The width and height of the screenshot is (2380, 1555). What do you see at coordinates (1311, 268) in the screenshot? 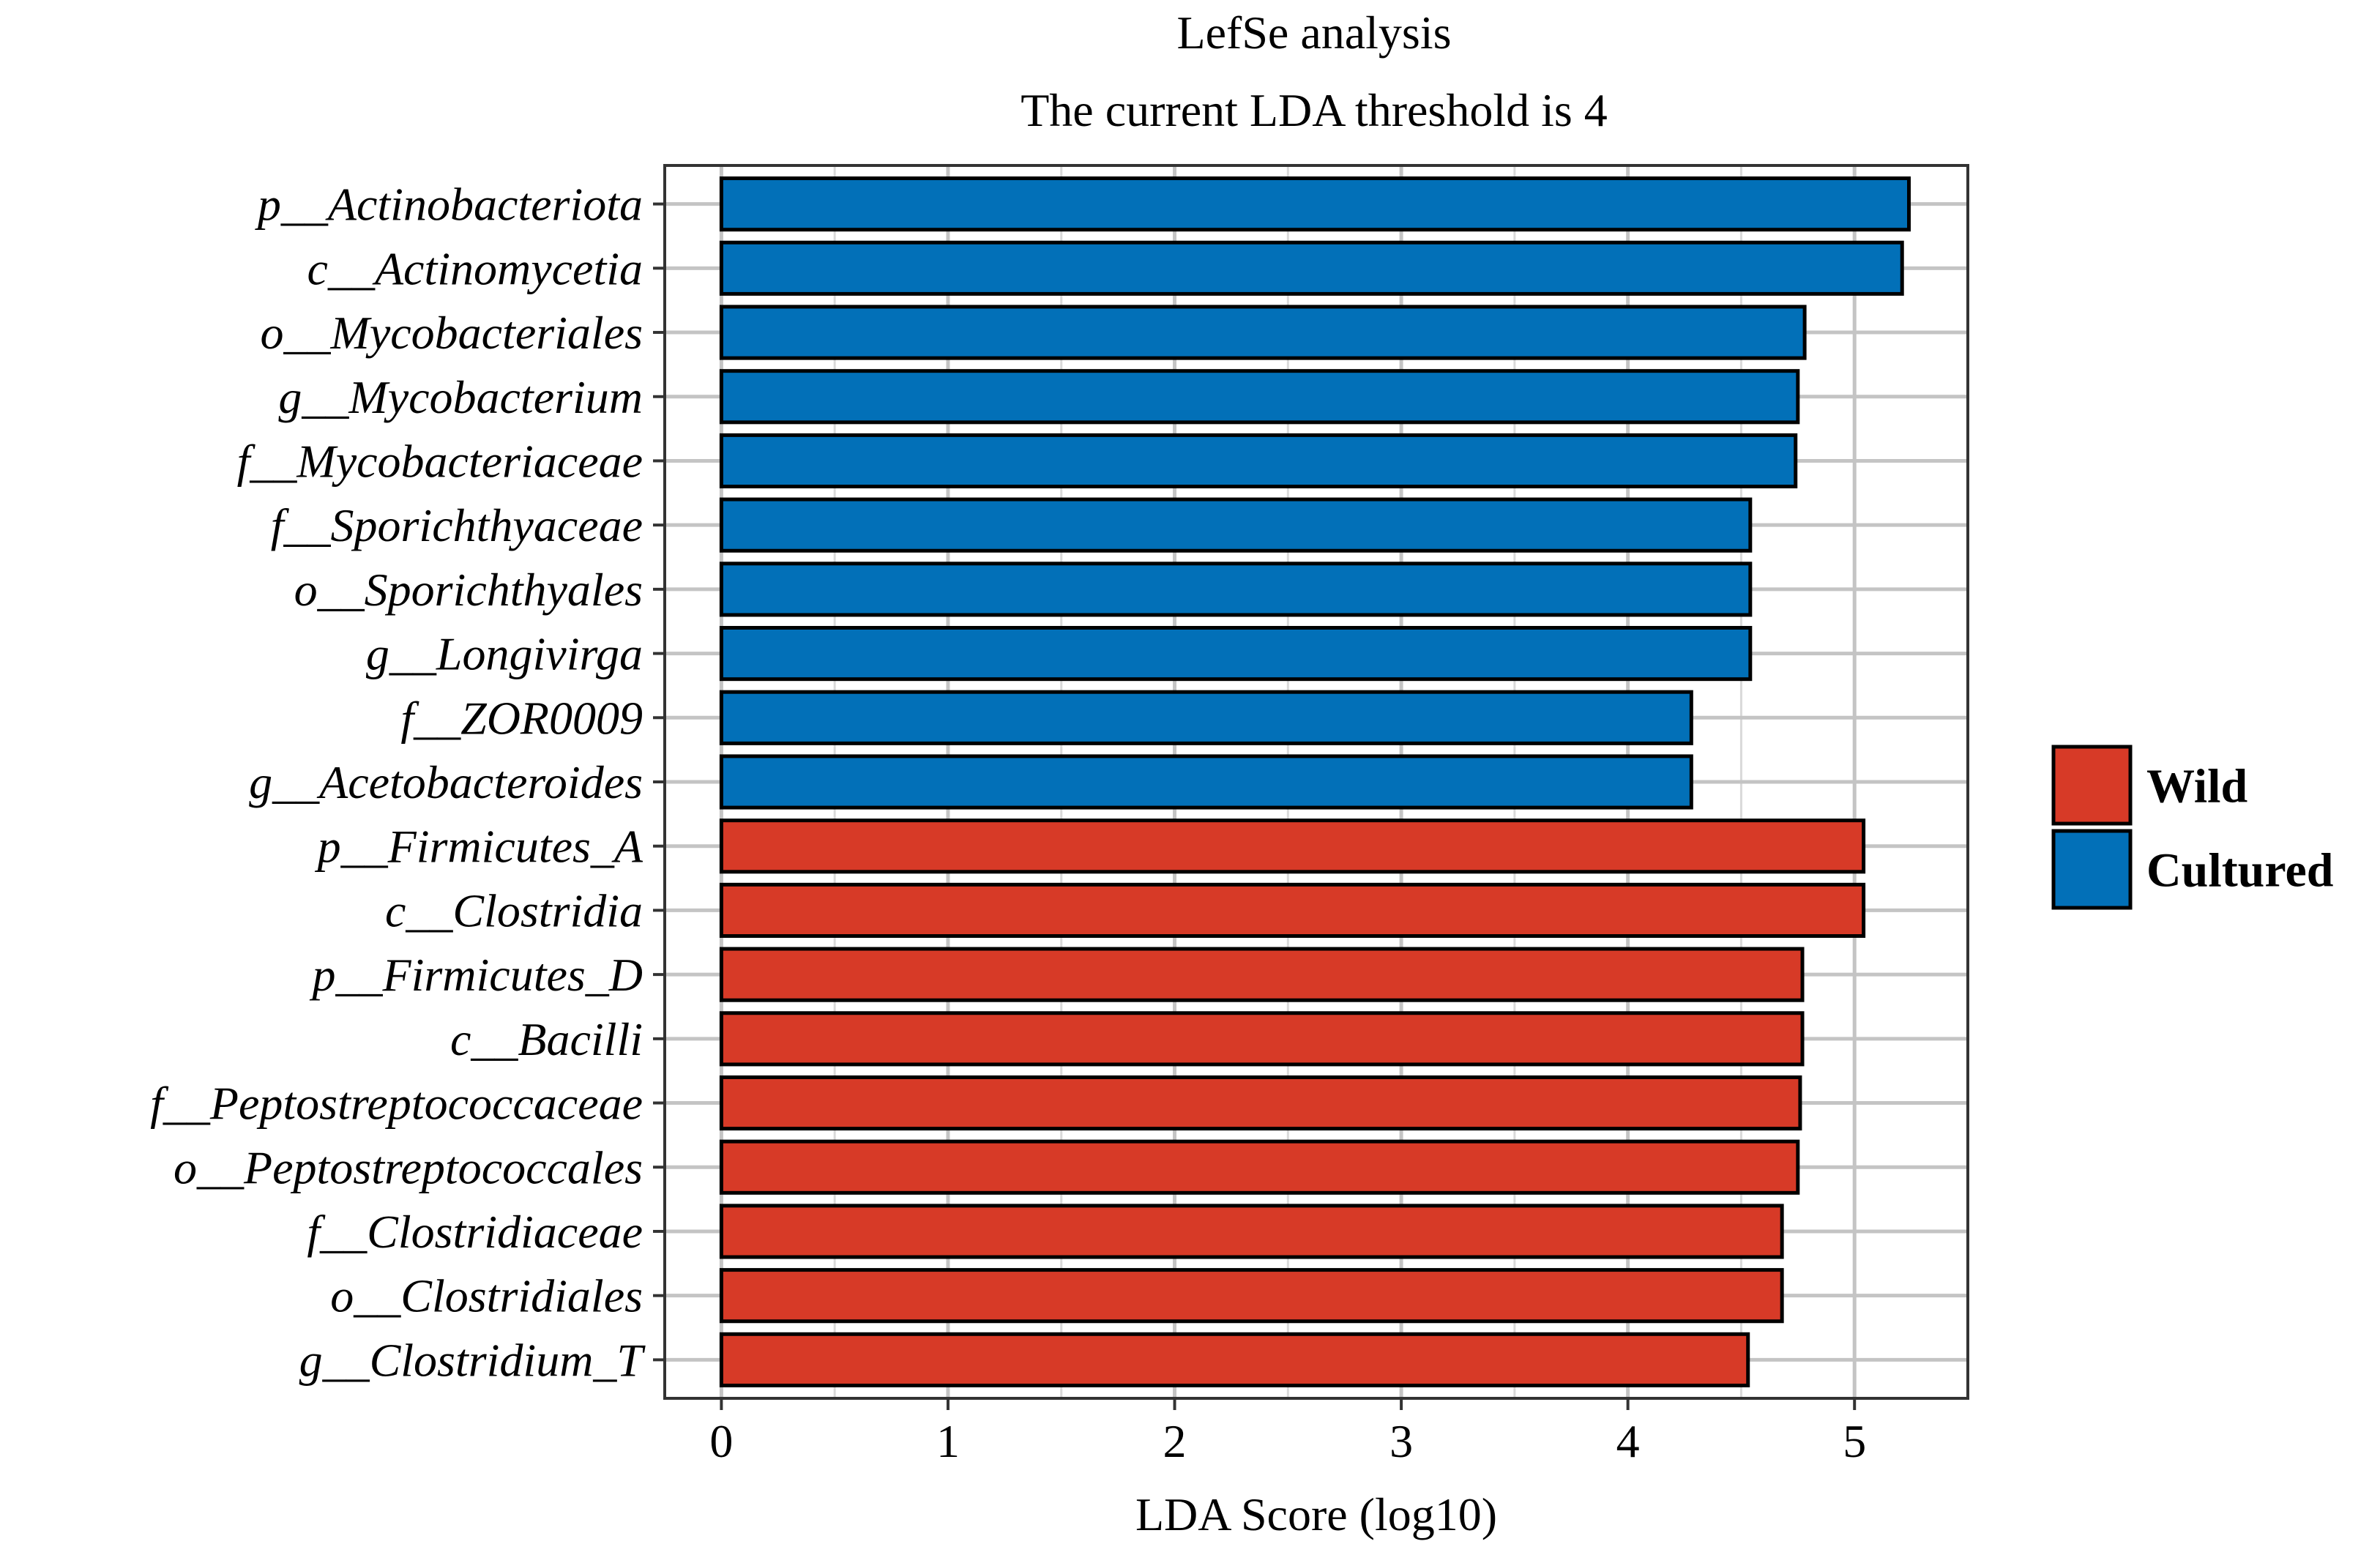
I see `bar-c__Actinomycetia` at bounding box center [1311, 268].